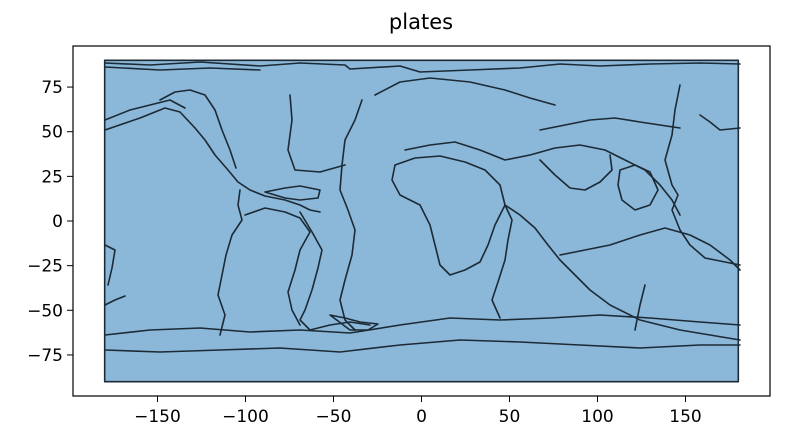 Image resolution: width=786 pixels, height=444 pixels. I want to click on y-tick-label: −50, so click(45, 311).